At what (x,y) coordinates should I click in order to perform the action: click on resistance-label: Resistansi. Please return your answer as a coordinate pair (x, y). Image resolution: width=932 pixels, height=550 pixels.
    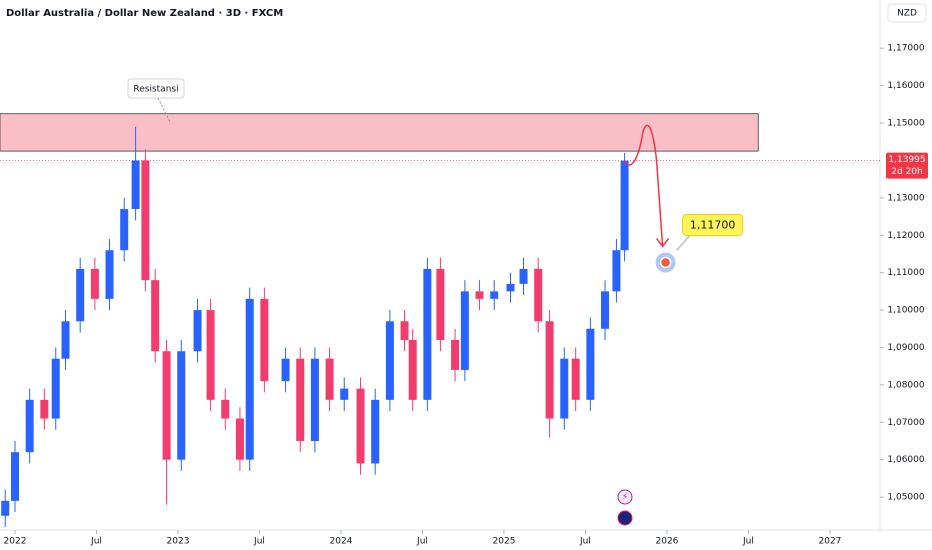
    Looking at the image, I should click on (155, 90).